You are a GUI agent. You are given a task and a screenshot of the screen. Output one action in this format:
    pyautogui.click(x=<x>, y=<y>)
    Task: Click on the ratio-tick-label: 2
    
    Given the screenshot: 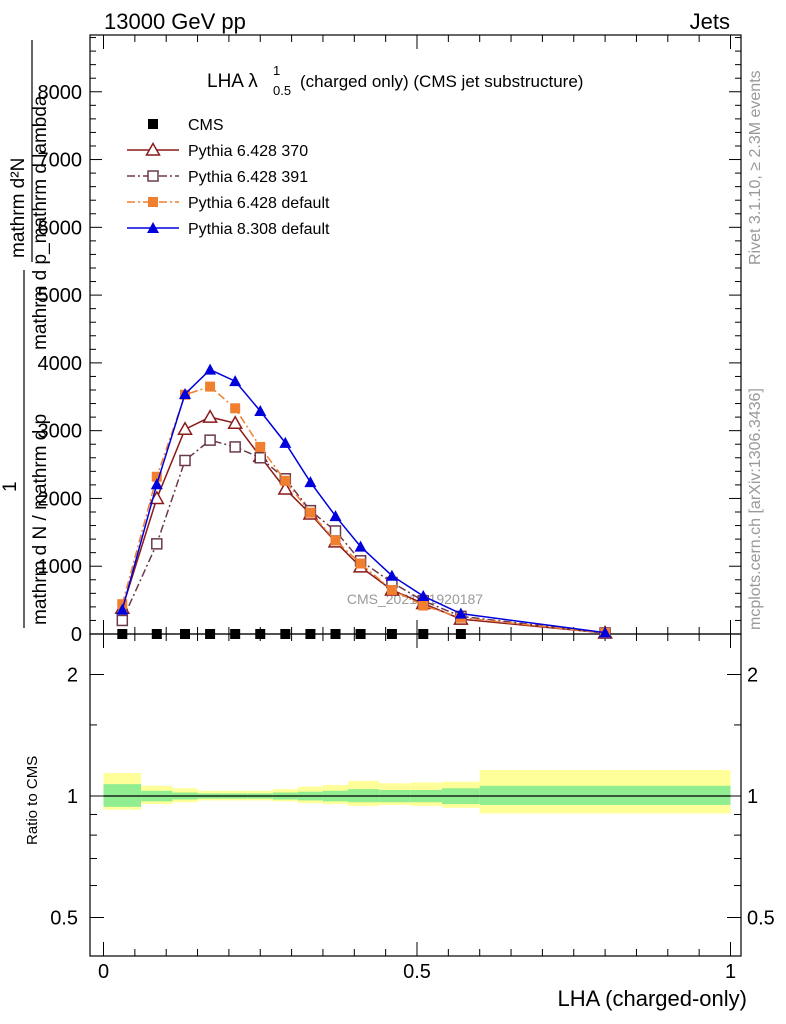 What is the action you would take?
    pyautogui.click(x=72, y=676)
    